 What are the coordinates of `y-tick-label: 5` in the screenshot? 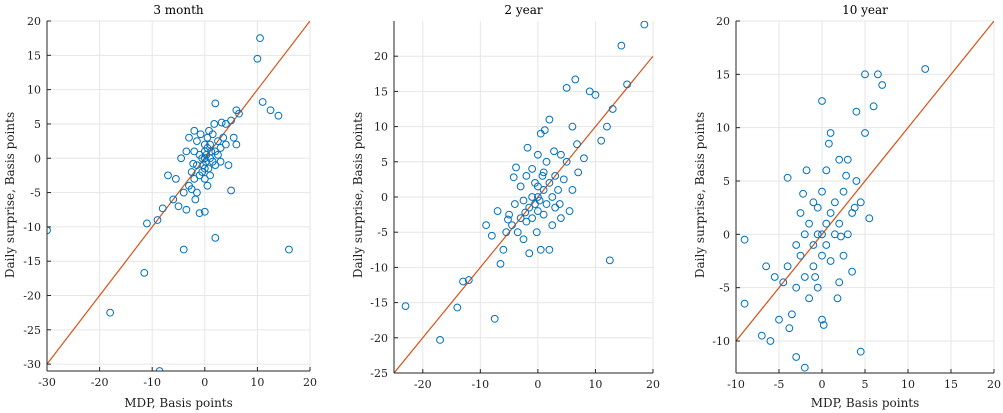 It's located at (726, 181).